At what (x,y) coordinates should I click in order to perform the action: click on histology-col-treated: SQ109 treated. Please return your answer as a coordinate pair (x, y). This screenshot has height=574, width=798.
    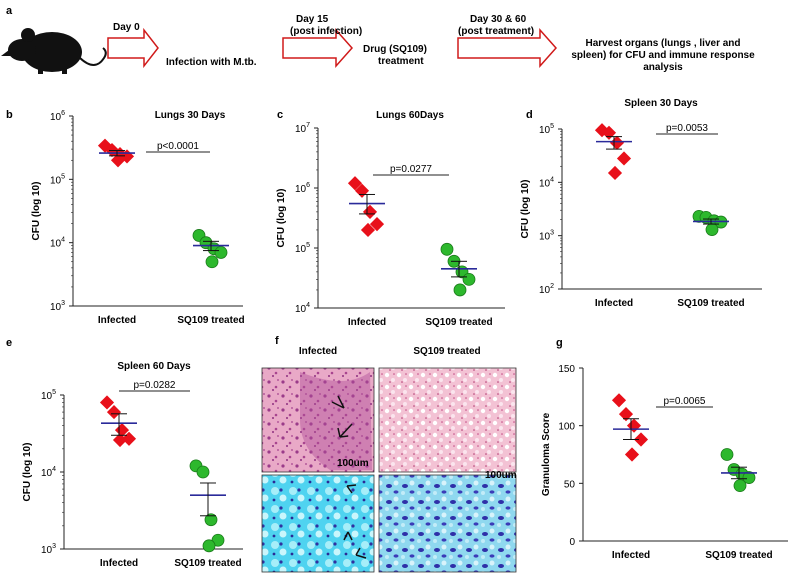
    Looking at the image, I should click on (446, 351).